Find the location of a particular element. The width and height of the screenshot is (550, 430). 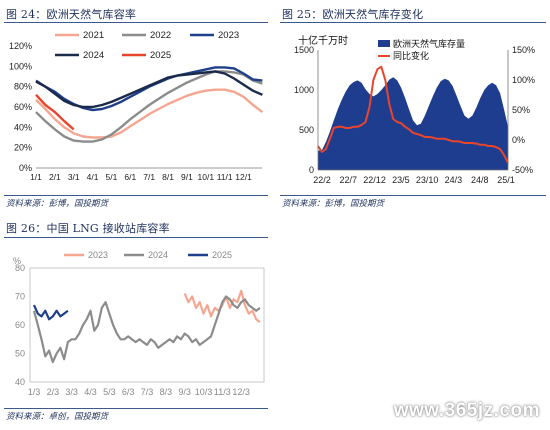

y-tick-label: 50 is located at coordinates (20, 354).